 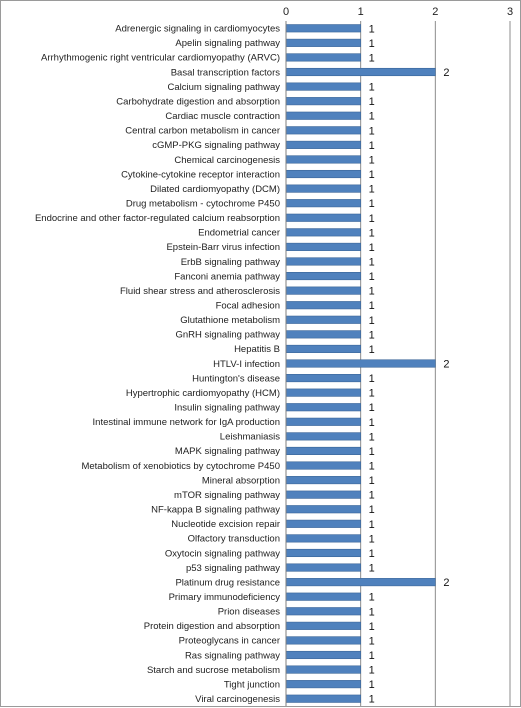 What do you see at coordinates (231, 262) in the screenshot?
I see `category-label: ErbB signaling pathway` at bounding box center [231, 262].